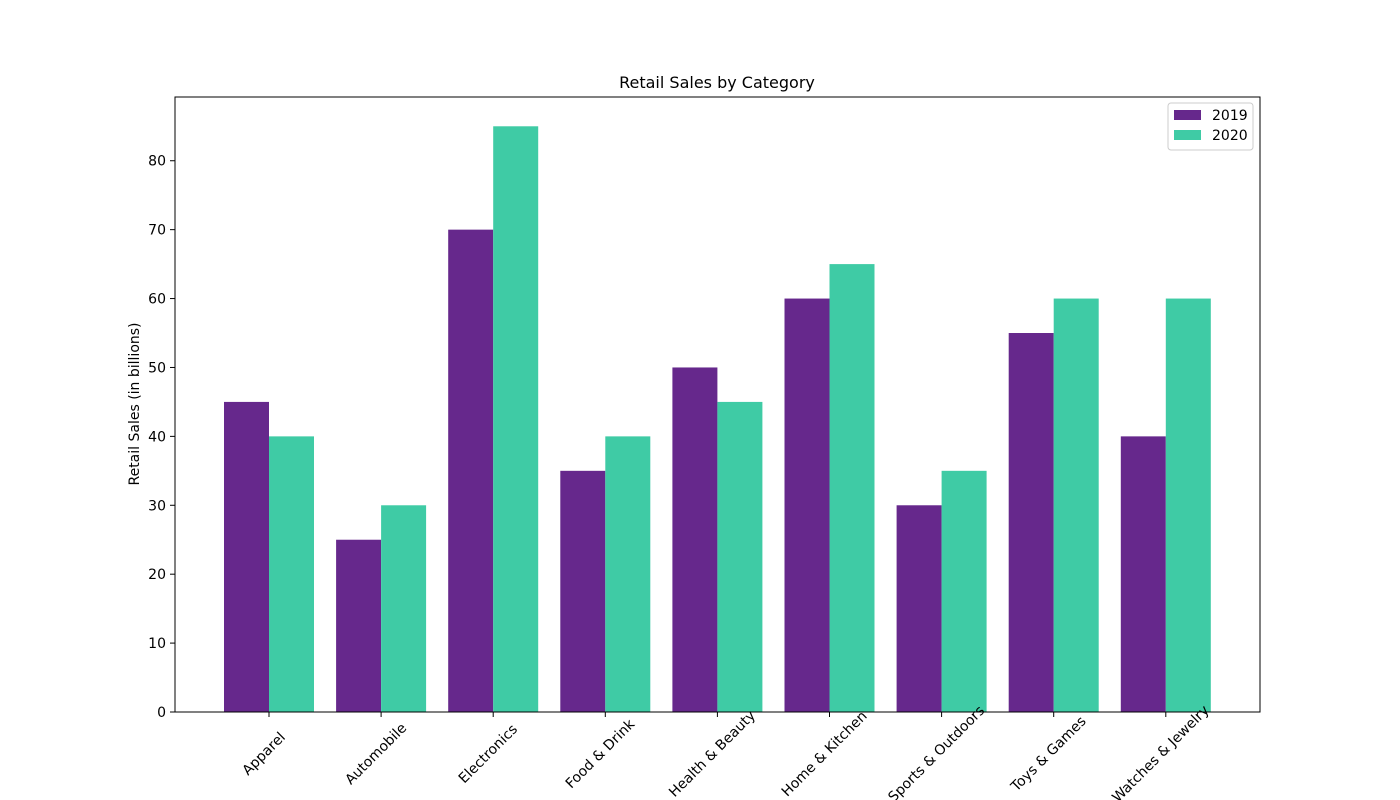  Describe the element at coordinates (825, 754) in the screenshot. I see `x-tick-label: Home & Kitchen` at that location.